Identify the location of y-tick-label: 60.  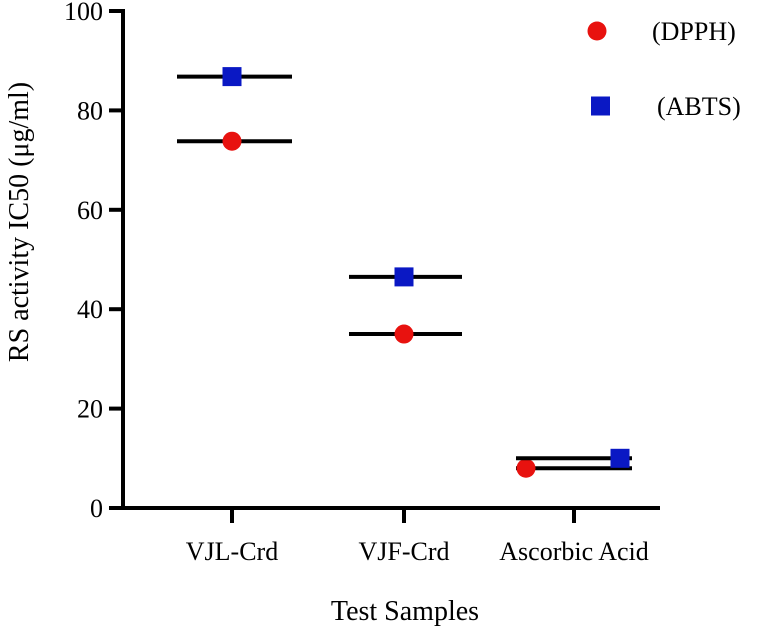
(90, 210).